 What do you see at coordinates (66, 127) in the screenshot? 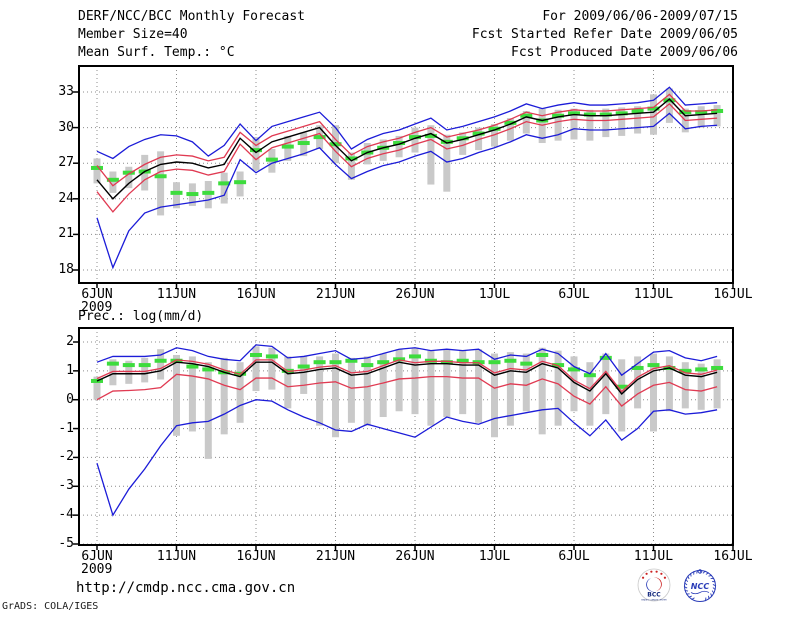
I see `temp-y-tick-label: 30` at bounding box center [66, 127].